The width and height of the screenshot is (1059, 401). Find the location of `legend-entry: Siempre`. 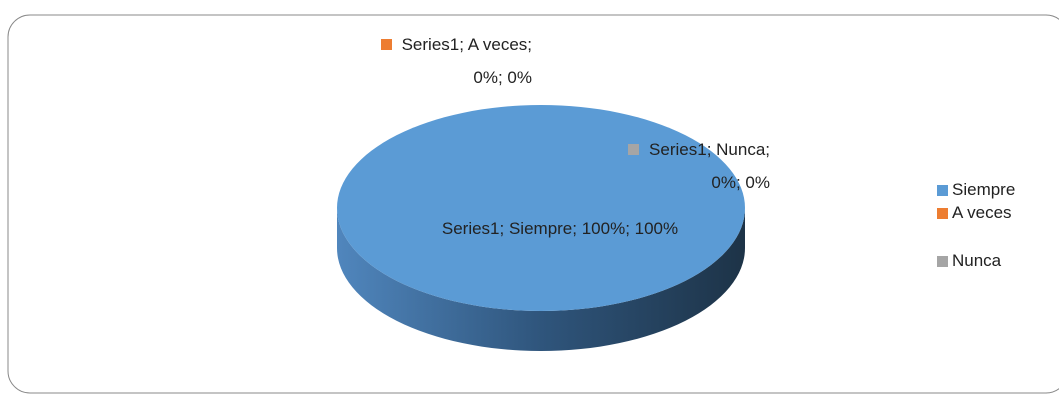

legend-entry: Siempre is located at coordinates (976, 190).